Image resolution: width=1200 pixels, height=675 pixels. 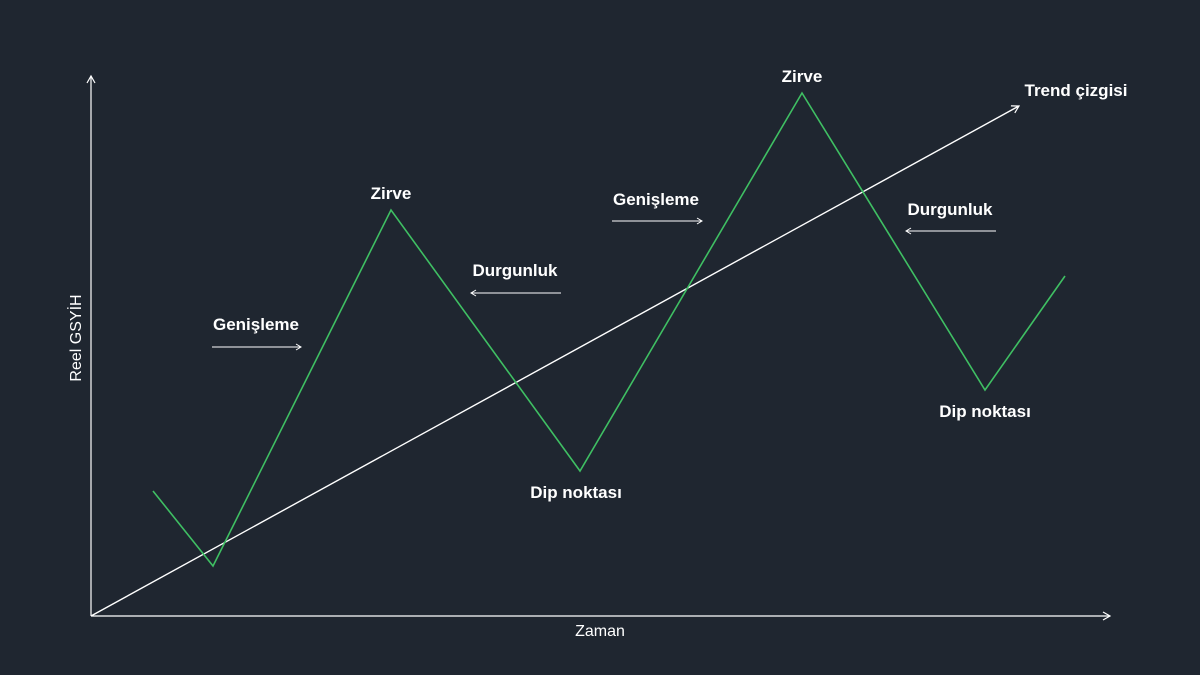 What do you see at coordinates (391, 193) in the screenshot?
I see `peak-label-1: Zirve` at bounding box center [391, 193].